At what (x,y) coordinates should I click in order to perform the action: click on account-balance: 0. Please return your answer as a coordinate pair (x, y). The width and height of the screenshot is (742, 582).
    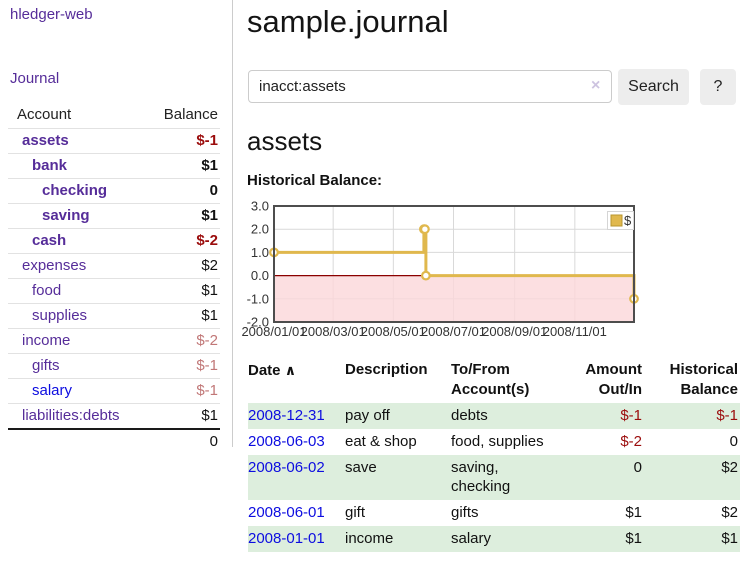
    Looking at the image, I should click on (180, 191).